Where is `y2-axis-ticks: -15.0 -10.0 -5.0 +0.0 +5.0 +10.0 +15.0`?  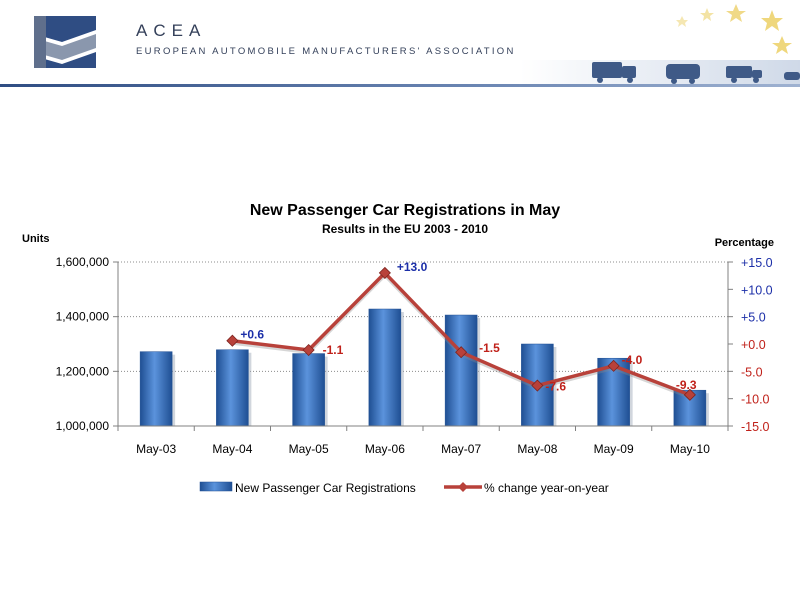 y2-axis-ticks: -15.0 -10.0 -5.0 +0.0 +5.0 +10.0 +15.0 is located at coordinates (750, 345).